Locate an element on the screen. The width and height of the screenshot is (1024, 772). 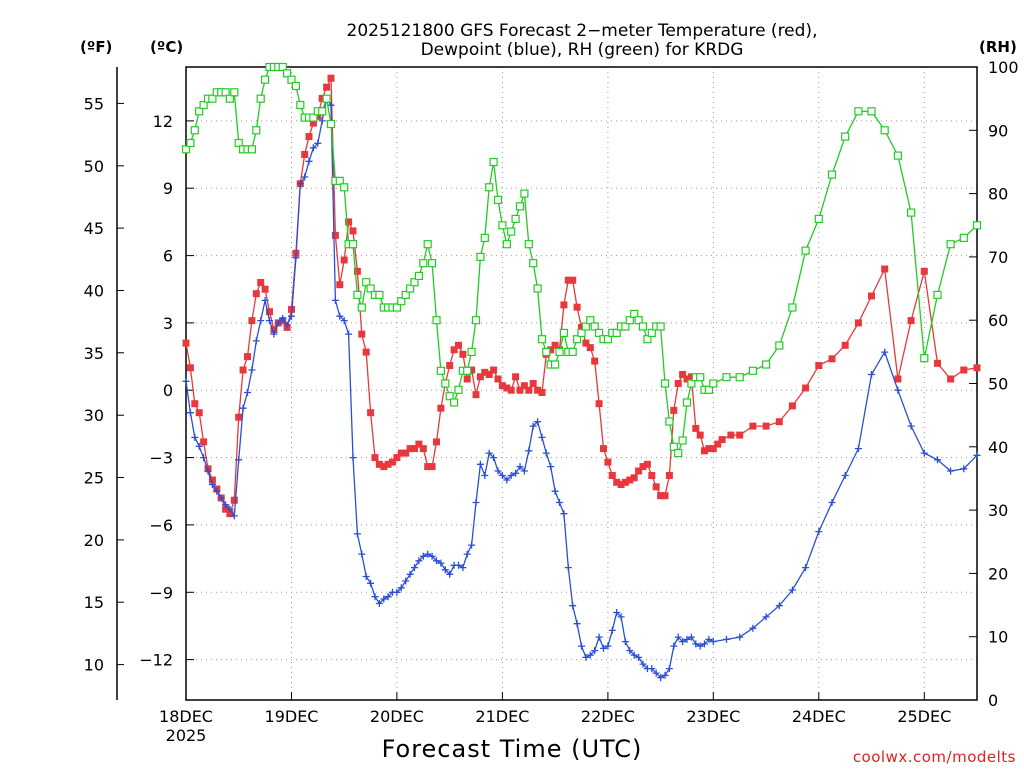
fahrenheit-tick-label: 40 is located at coordinates (94, 291).